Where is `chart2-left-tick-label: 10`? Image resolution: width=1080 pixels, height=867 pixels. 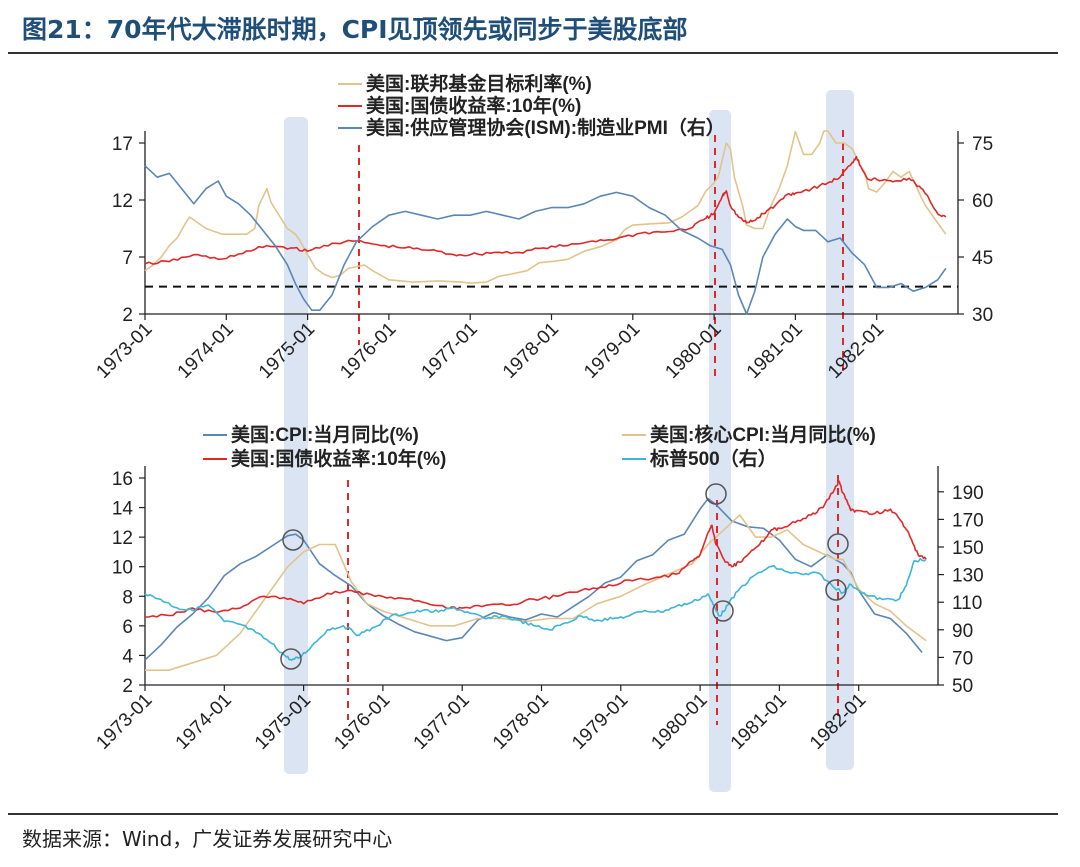
chart2-left-tick-label: 10 is located at coordinates (122, 568).